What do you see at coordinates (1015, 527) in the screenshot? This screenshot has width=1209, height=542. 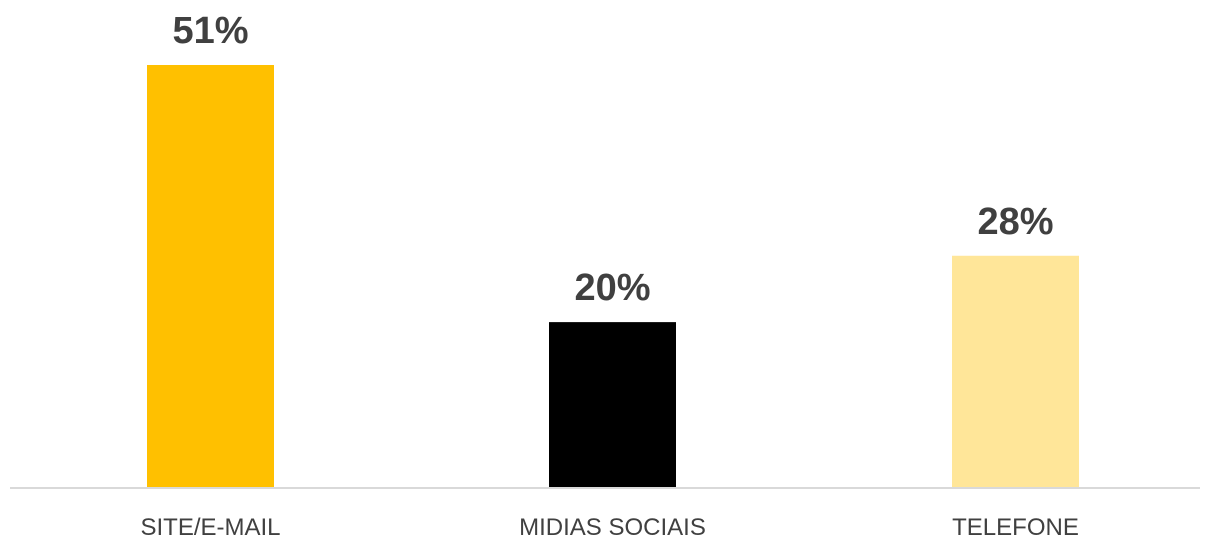 I see `category-label-3: TELEFONE` at bounding box center [1015, 527].